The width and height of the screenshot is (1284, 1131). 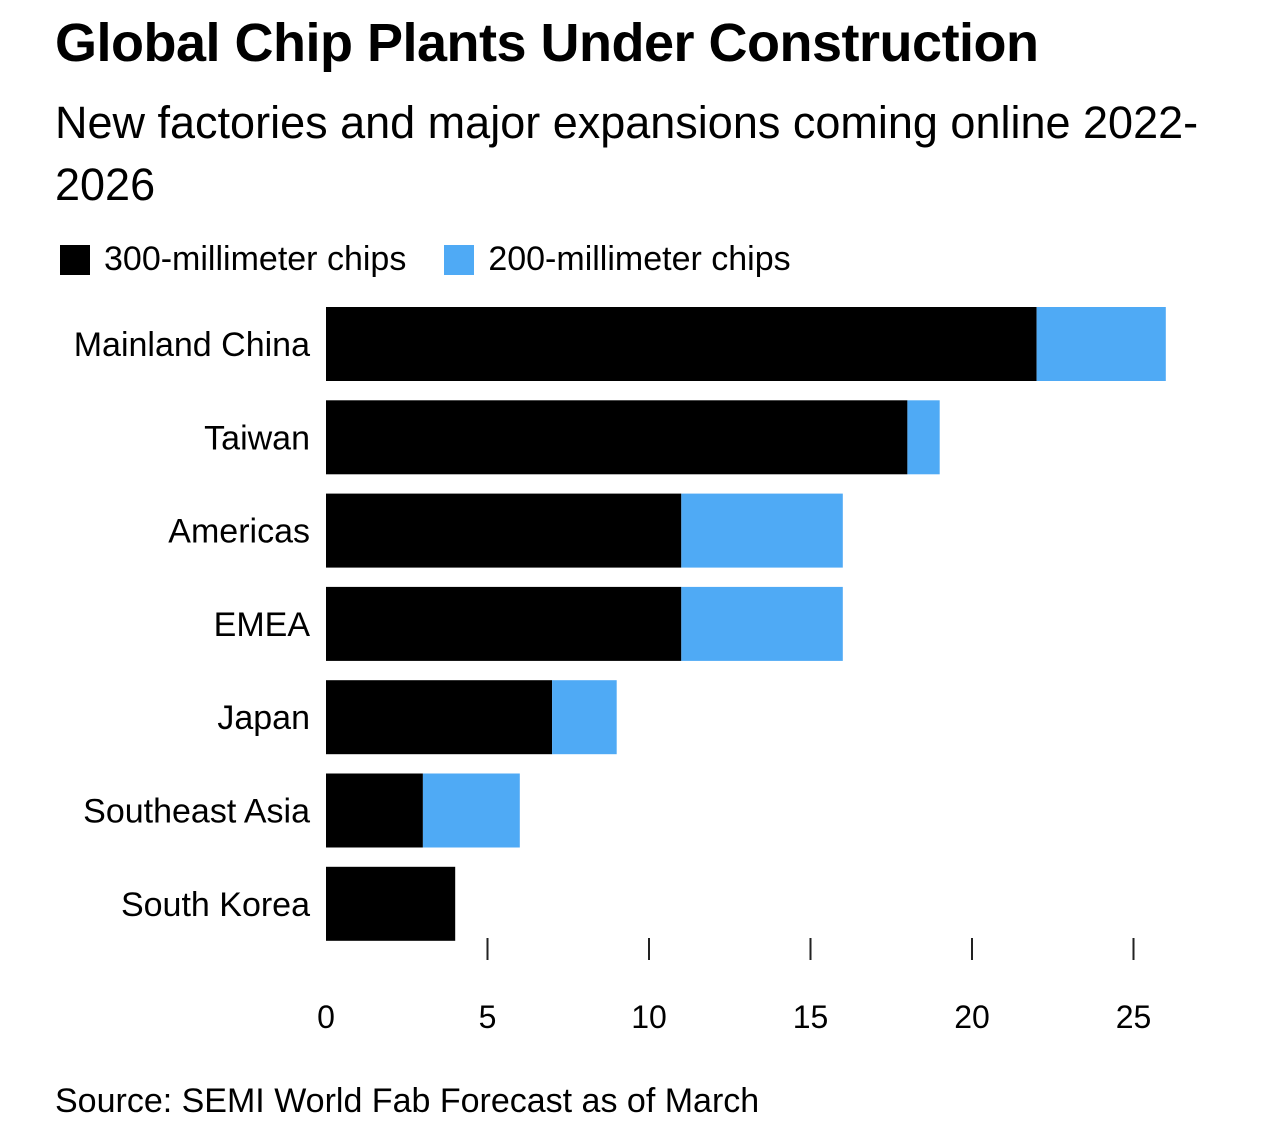 What do you see at coordinates (215, 905) in the screenshot?
I see `category-label: South Korea` at bounding box center [215, 905].